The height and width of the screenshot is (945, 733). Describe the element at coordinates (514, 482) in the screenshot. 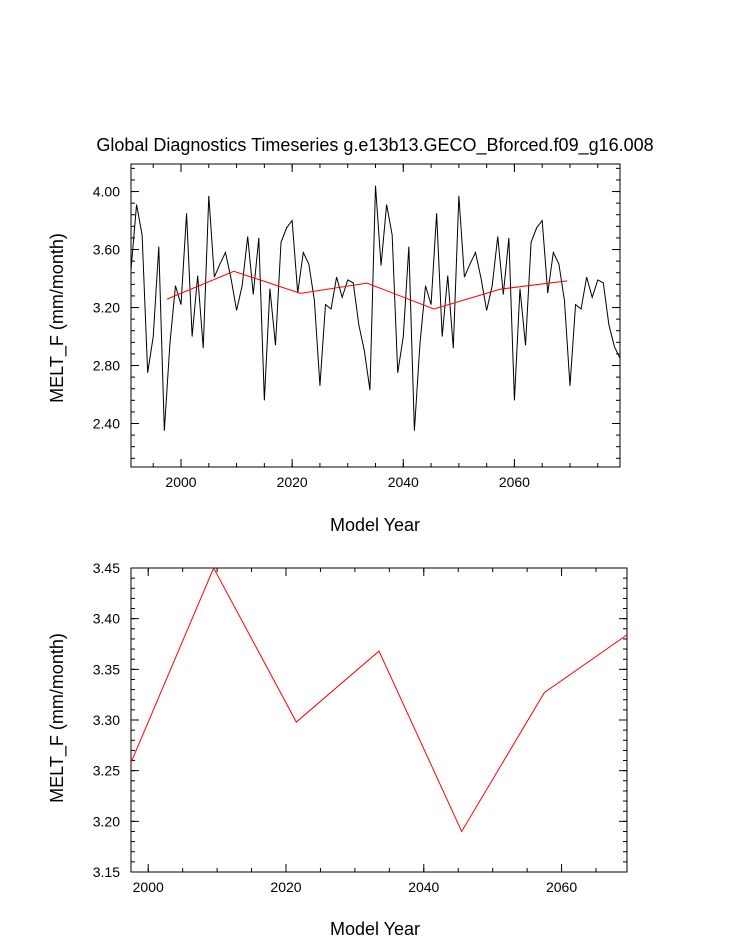

I see `c0-x-tick-label: 2060` at that location.